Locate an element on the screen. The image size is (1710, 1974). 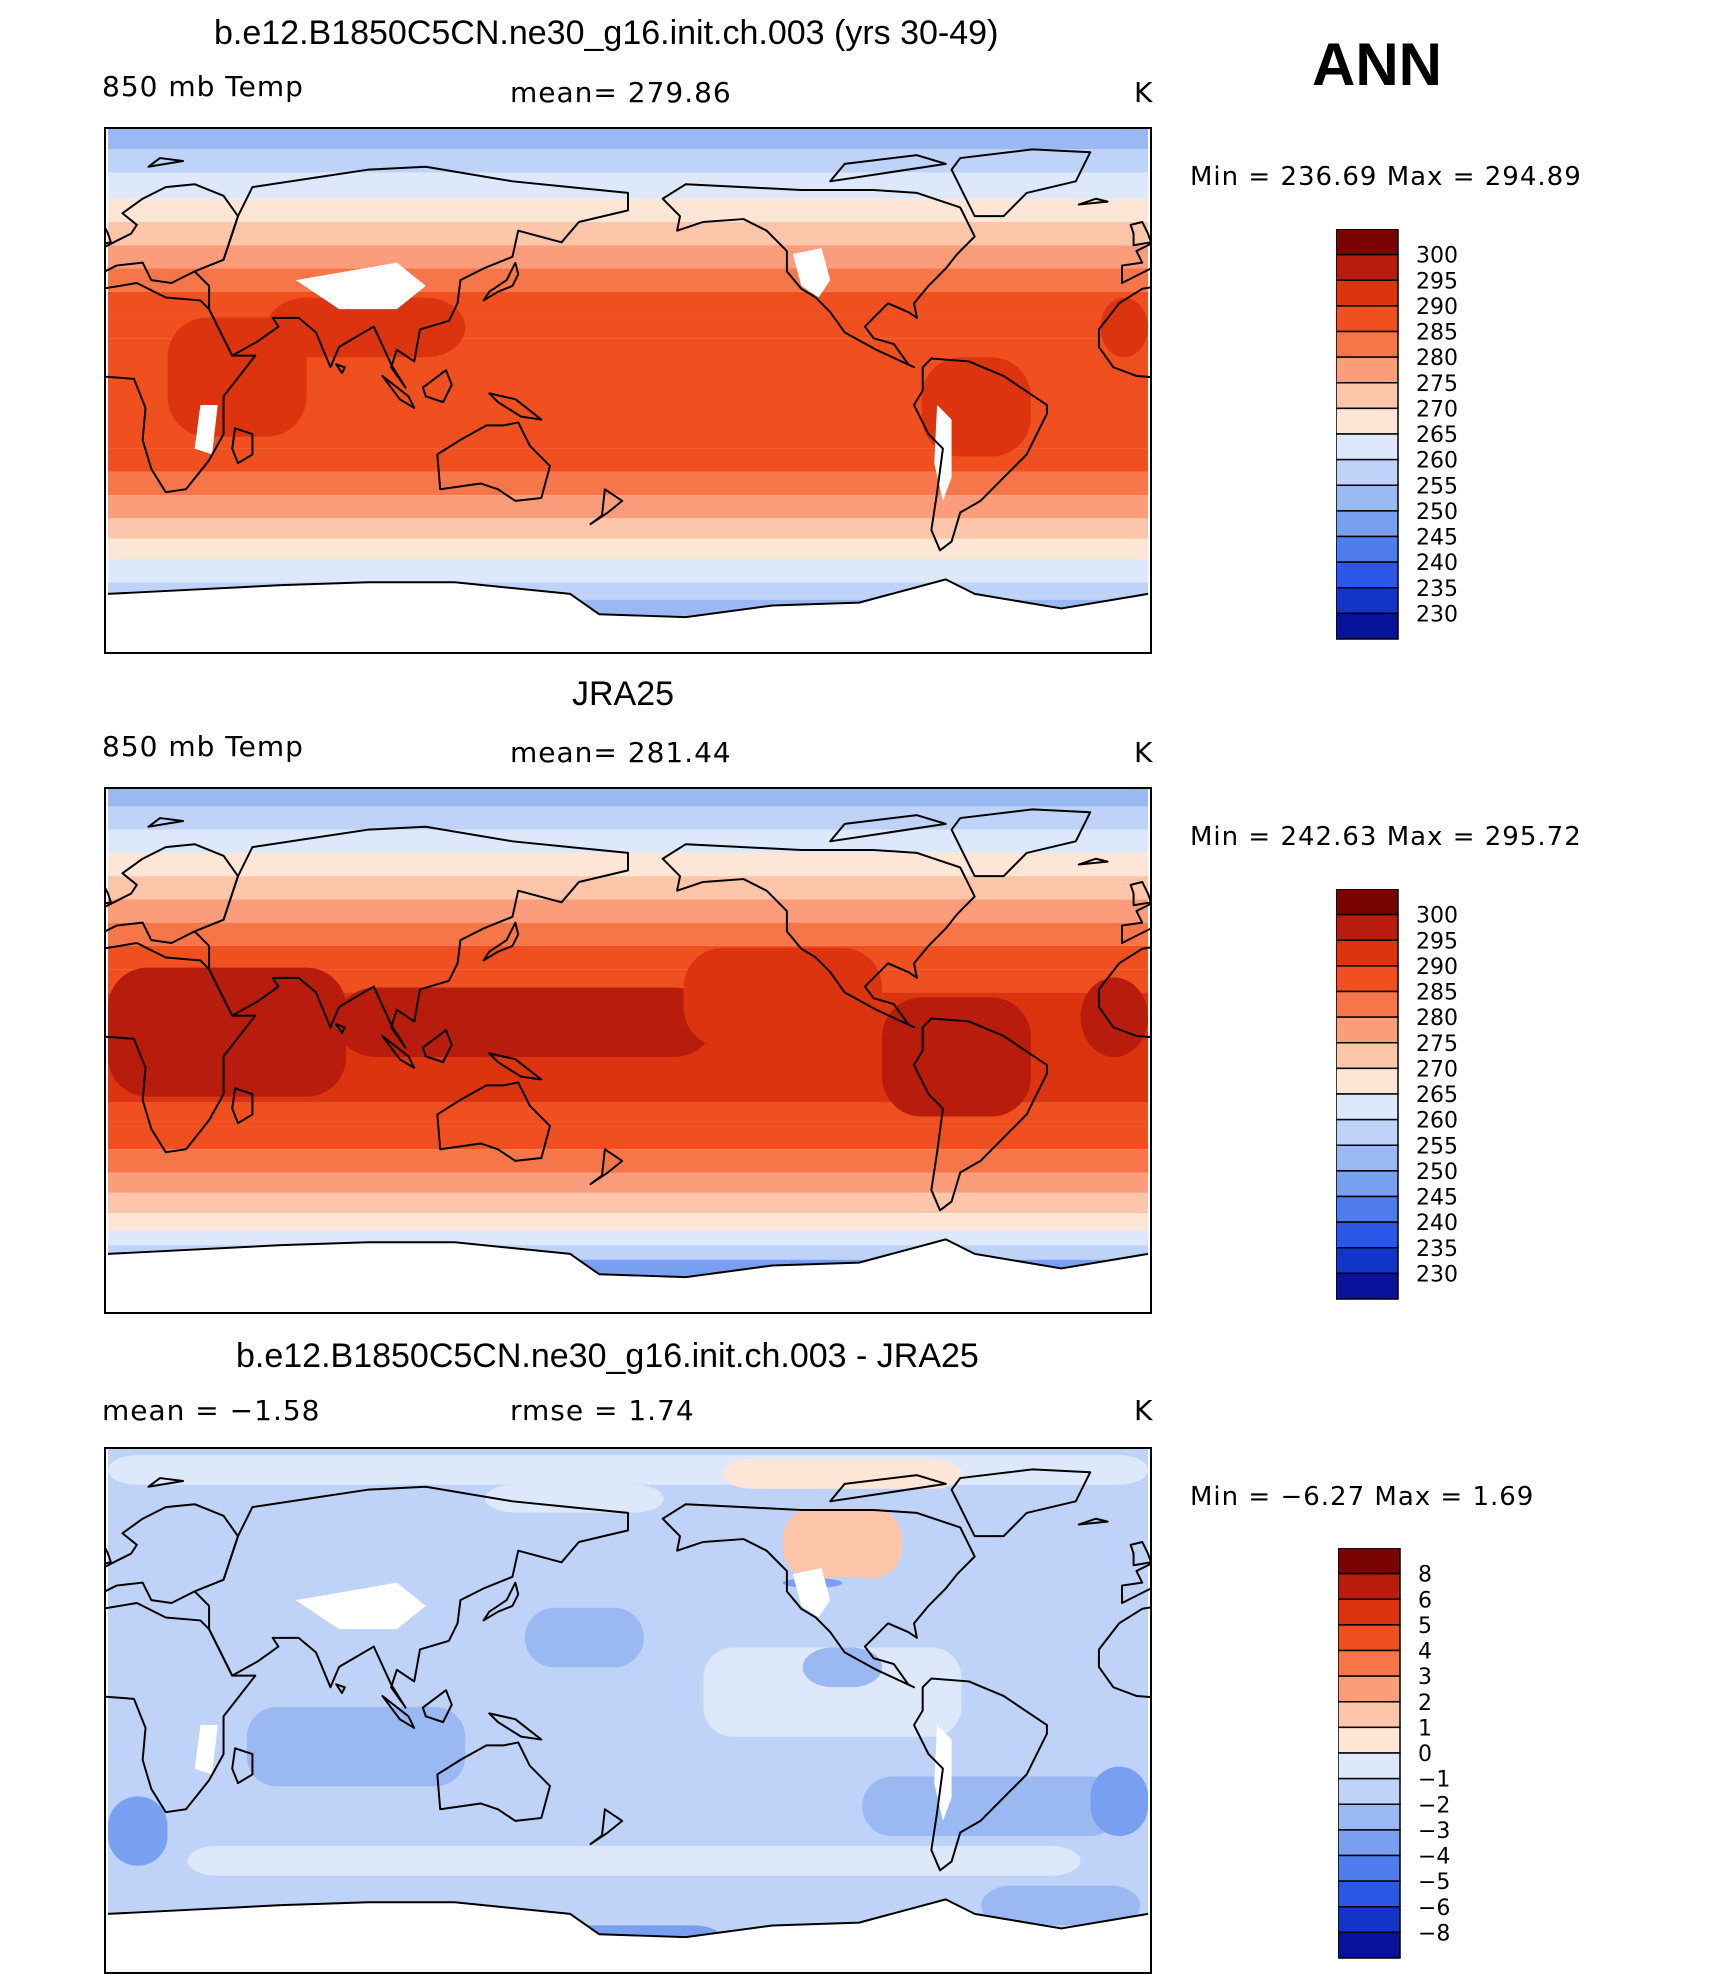
panel-1-mean-label: mean= 279.86 is located at coordinates (621, 92).